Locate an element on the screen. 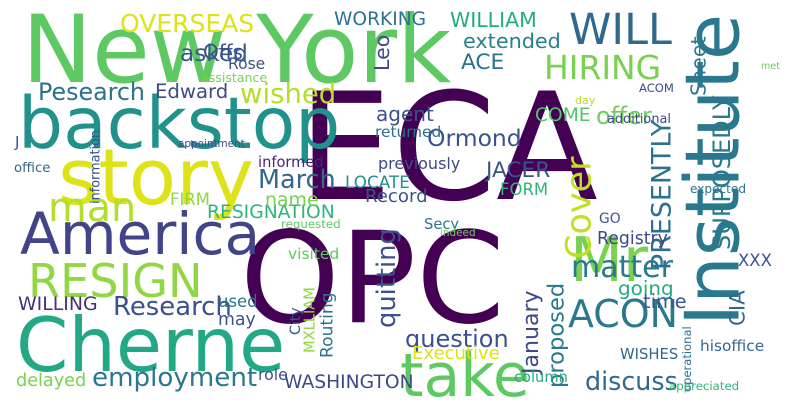 The image size is (790, 405). word-january: January is located at coordinates (531, 332).